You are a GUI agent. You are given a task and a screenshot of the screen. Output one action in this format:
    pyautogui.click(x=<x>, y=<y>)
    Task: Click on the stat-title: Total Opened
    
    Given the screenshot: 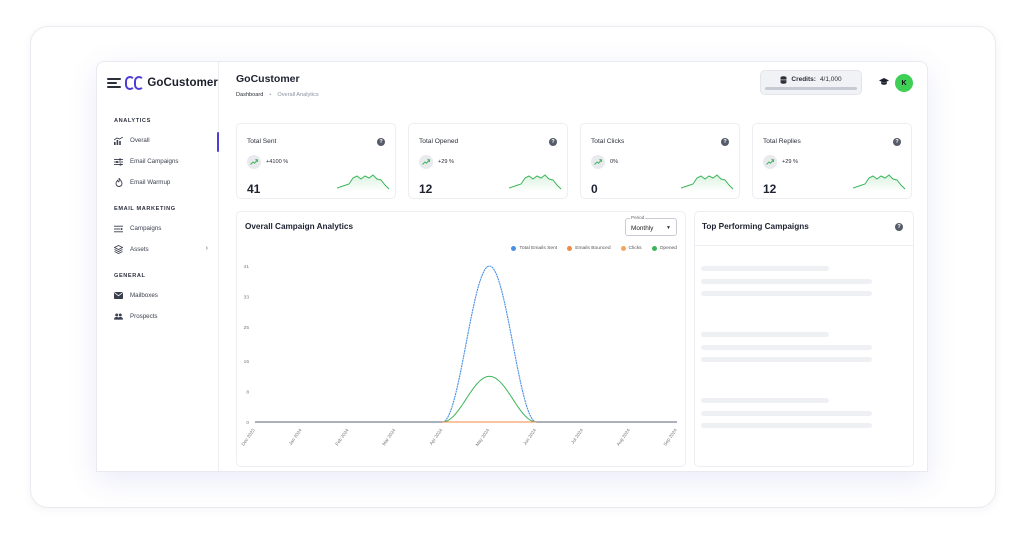 What is the action you would take?
    pyautogui.click(x=439, y=141)
    